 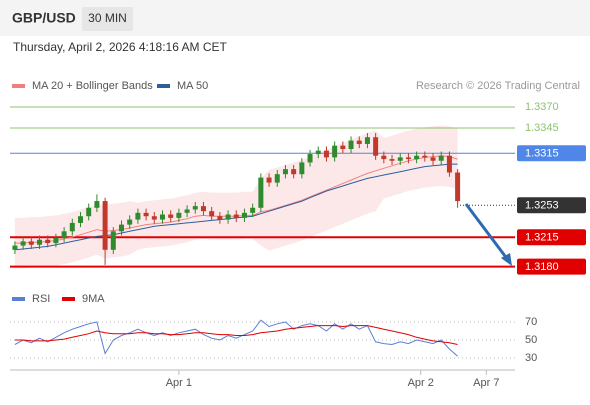 I want to click on interval-box, so click(x=107, y=19).